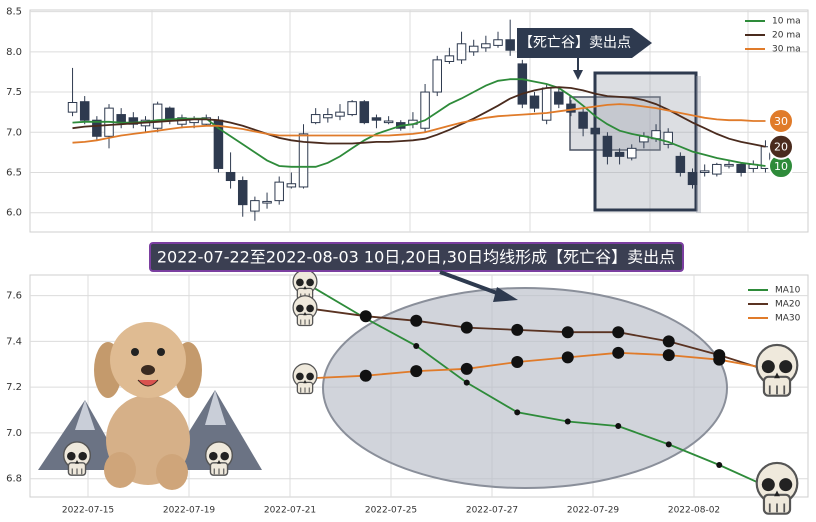  What do you see at coordinates (14, 213) in the screenshot?
I see `y-tick-label: 6.0` at bounding box center [14, 213].